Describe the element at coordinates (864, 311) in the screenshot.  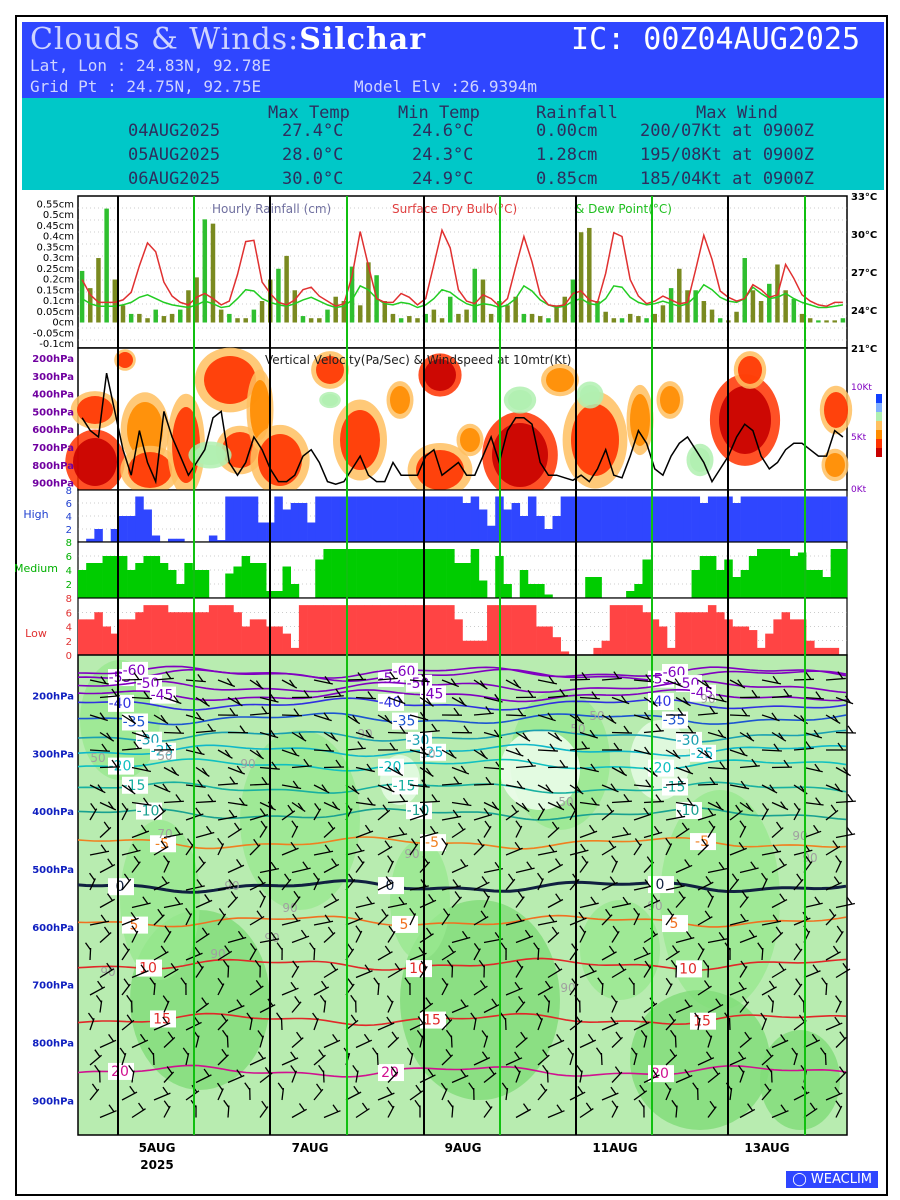
I see `temp-y-tick: 24°C` at that location.